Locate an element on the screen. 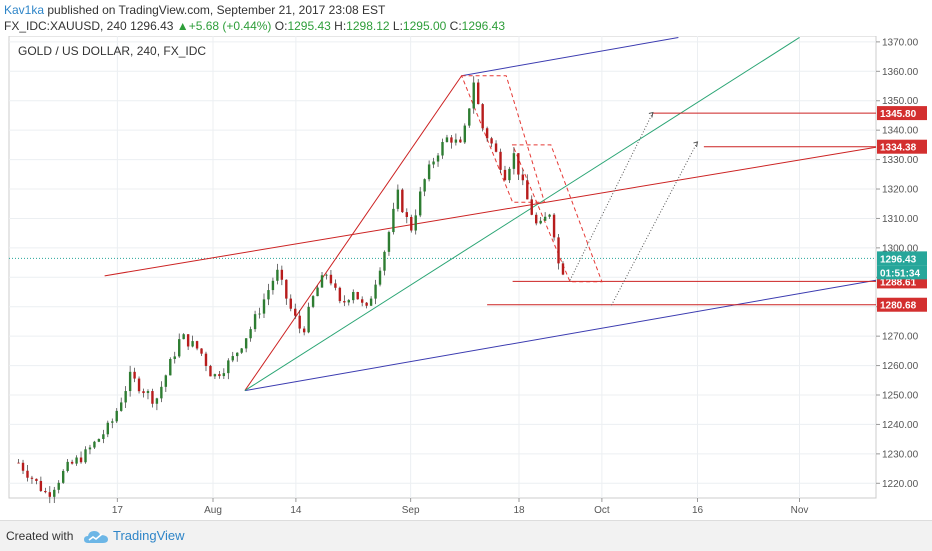 The image size is (932, 551). countdown-label: 01:51:34 is located at coordinates (900, 273).